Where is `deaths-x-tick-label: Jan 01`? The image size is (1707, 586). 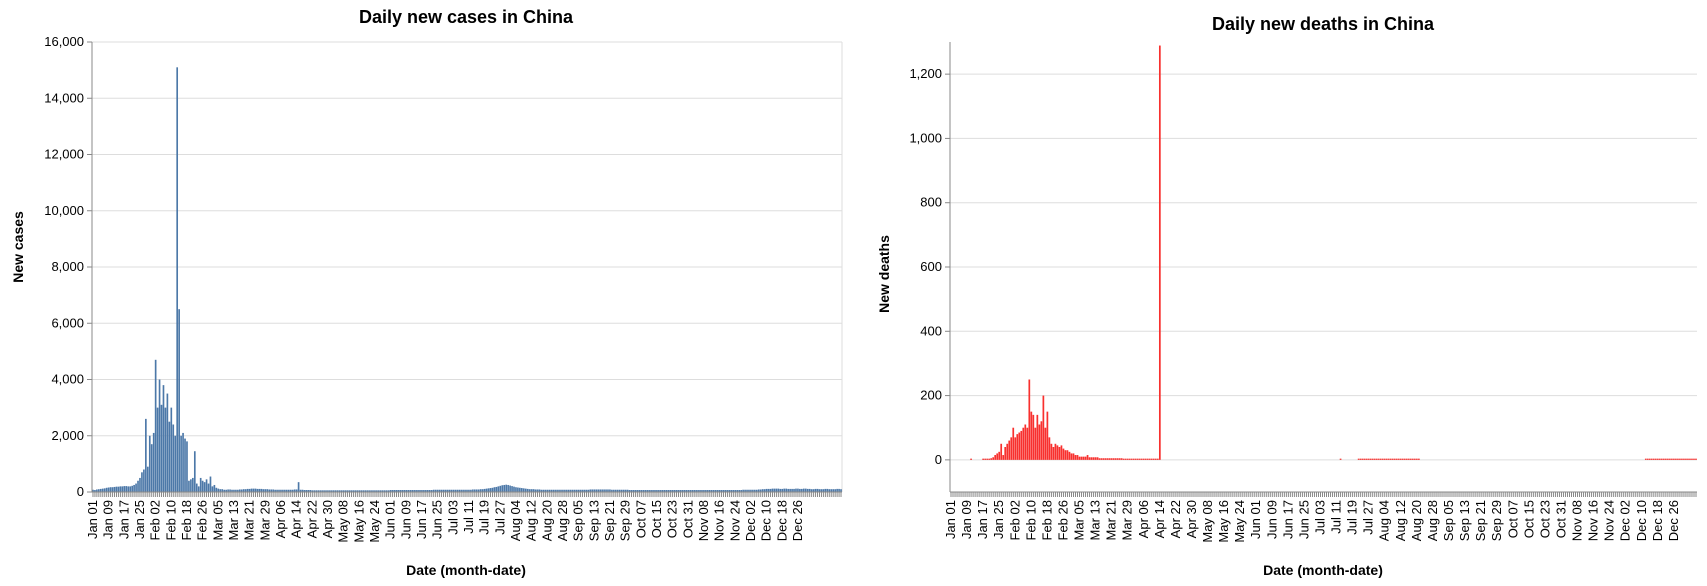
deaths-x-tick-label: Jan 01 is located at coordinates (950, 519).